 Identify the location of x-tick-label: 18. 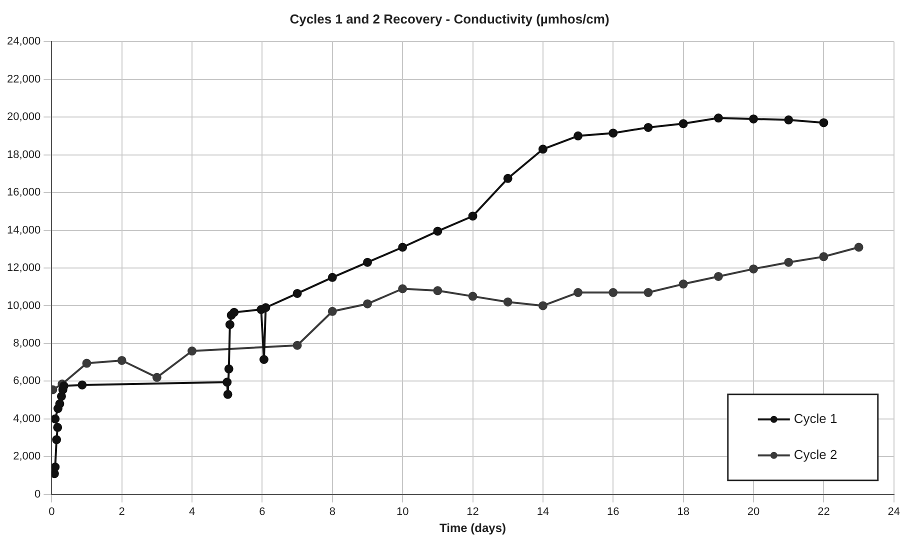
(683, 512).